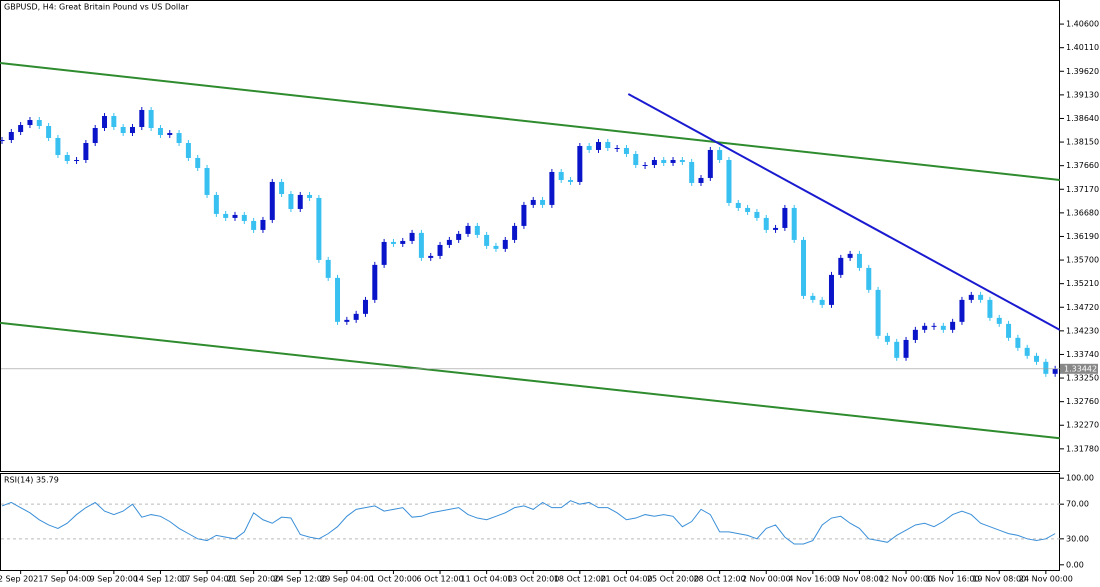  I want to click on x-tick-label: 29 Sep 04:00, so click(346, 579).